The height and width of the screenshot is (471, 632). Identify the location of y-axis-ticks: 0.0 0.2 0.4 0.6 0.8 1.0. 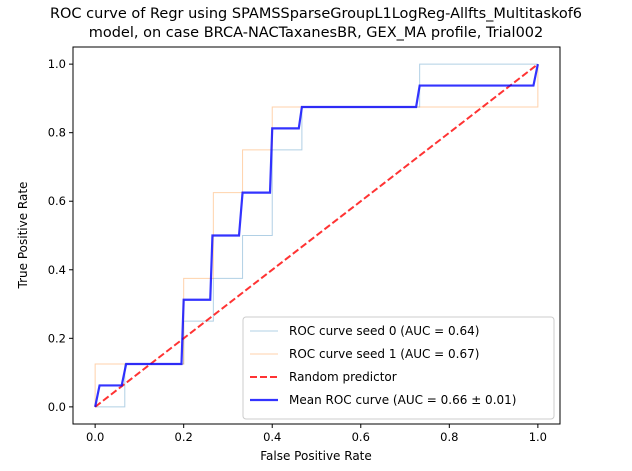
(60, 235).